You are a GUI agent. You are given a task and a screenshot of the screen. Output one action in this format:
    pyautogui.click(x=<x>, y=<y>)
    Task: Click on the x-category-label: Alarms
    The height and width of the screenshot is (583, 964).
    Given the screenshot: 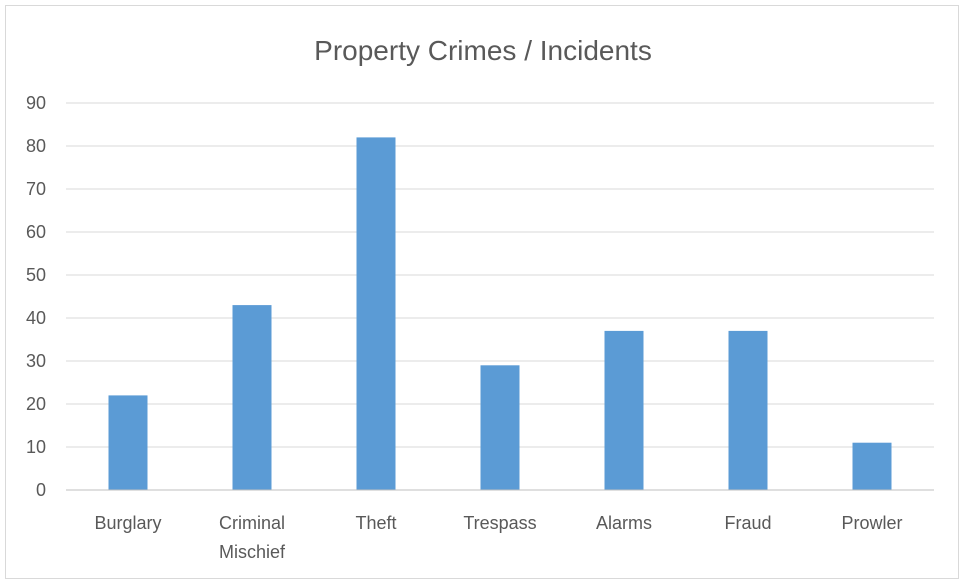 What is the action you would take?
    pyautogui.click(x=624, y=523)
    